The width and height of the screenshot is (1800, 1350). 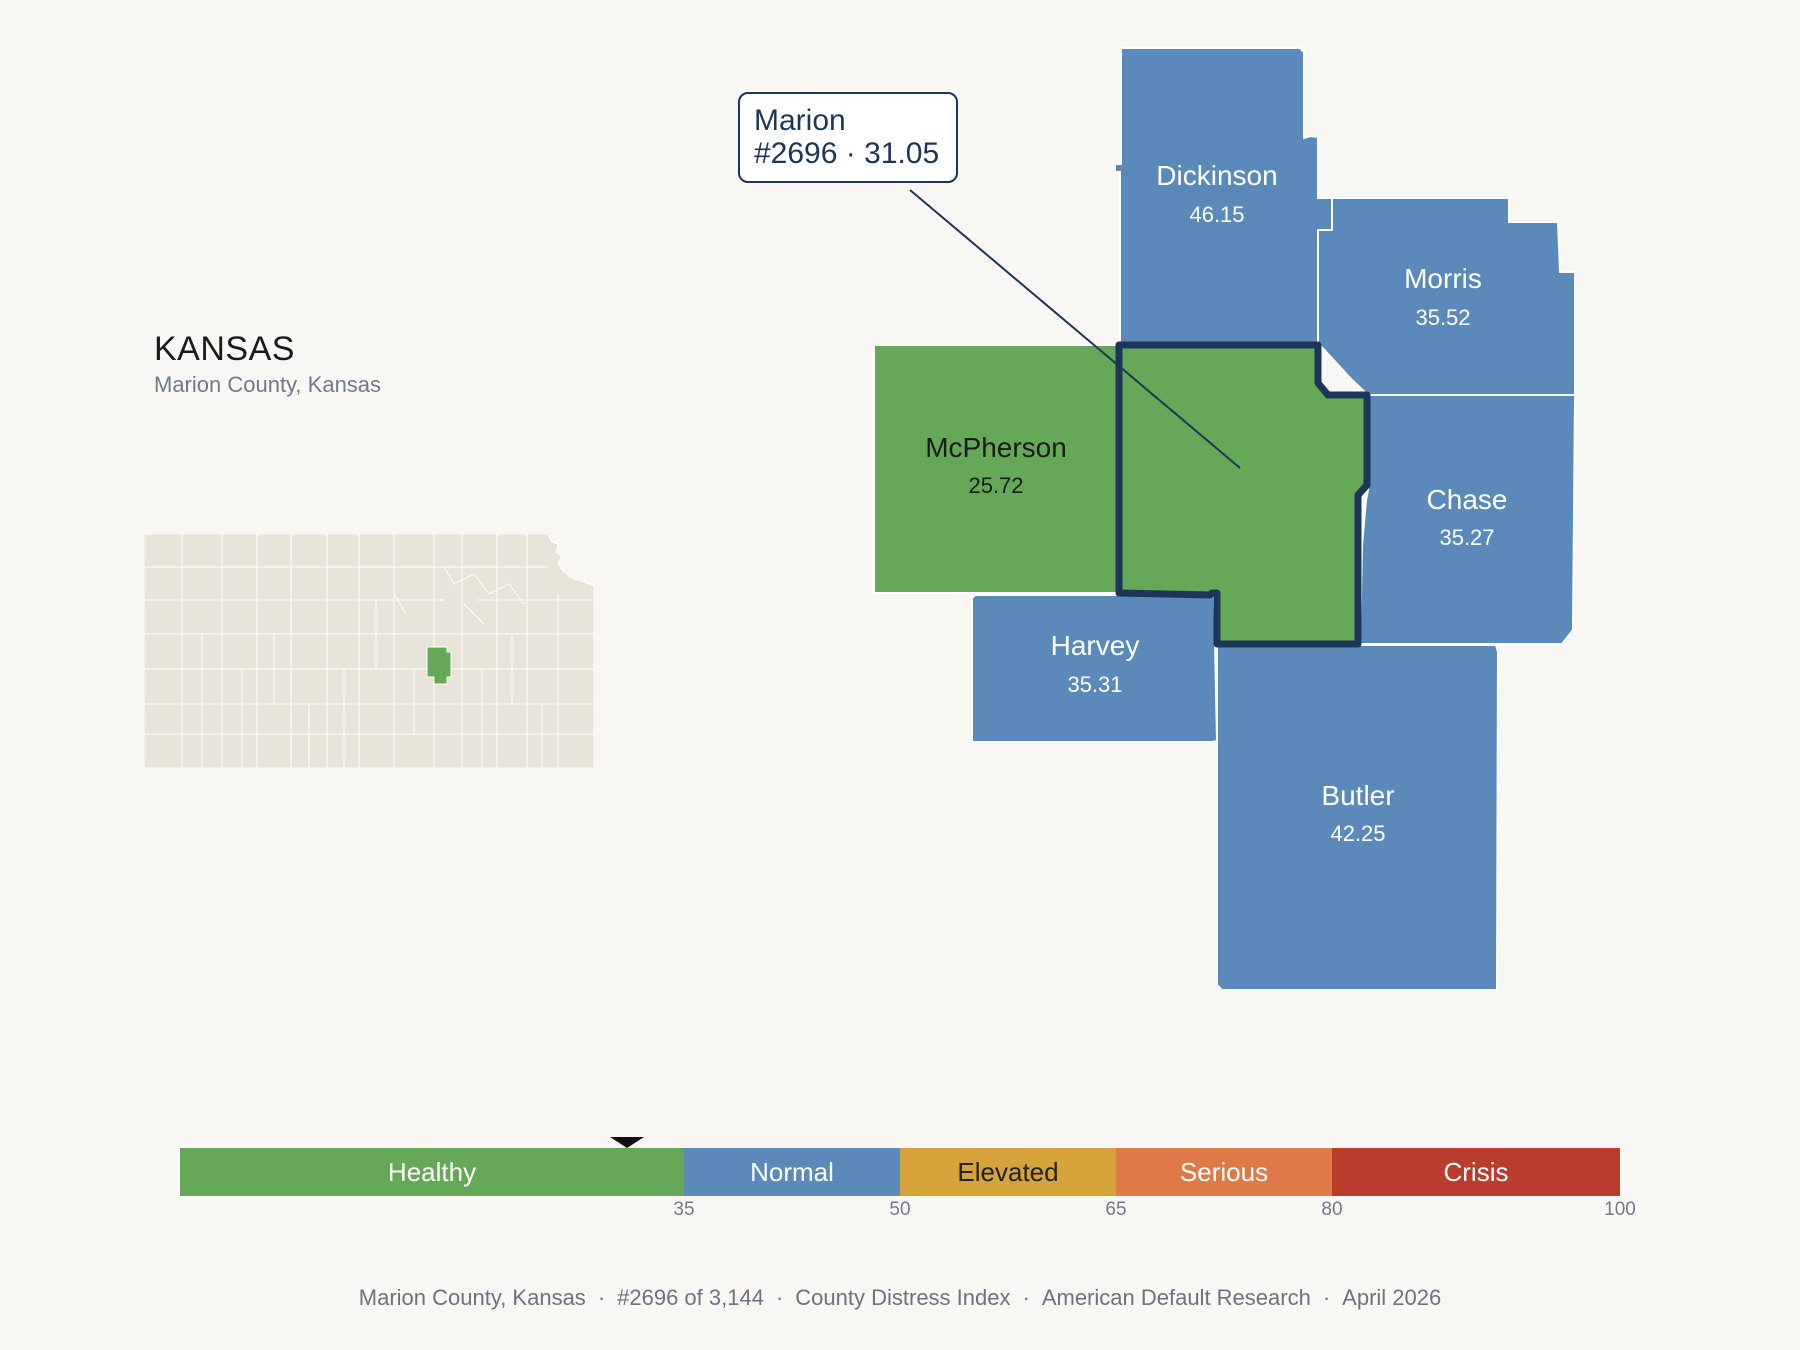 What do you see at coordinates (996, 447) in the screenshot?
I see `label-mcpherson-name: McPherson` at bounding box center [996, 447].